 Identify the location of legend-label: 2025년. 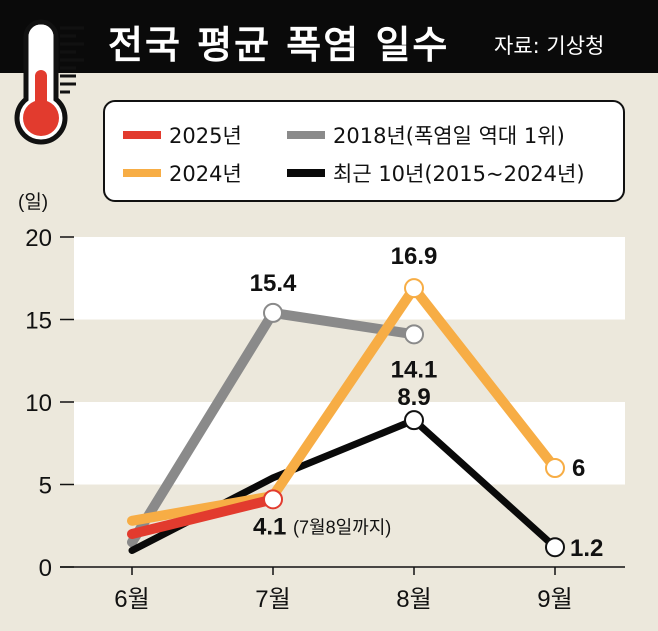
(205, 136).